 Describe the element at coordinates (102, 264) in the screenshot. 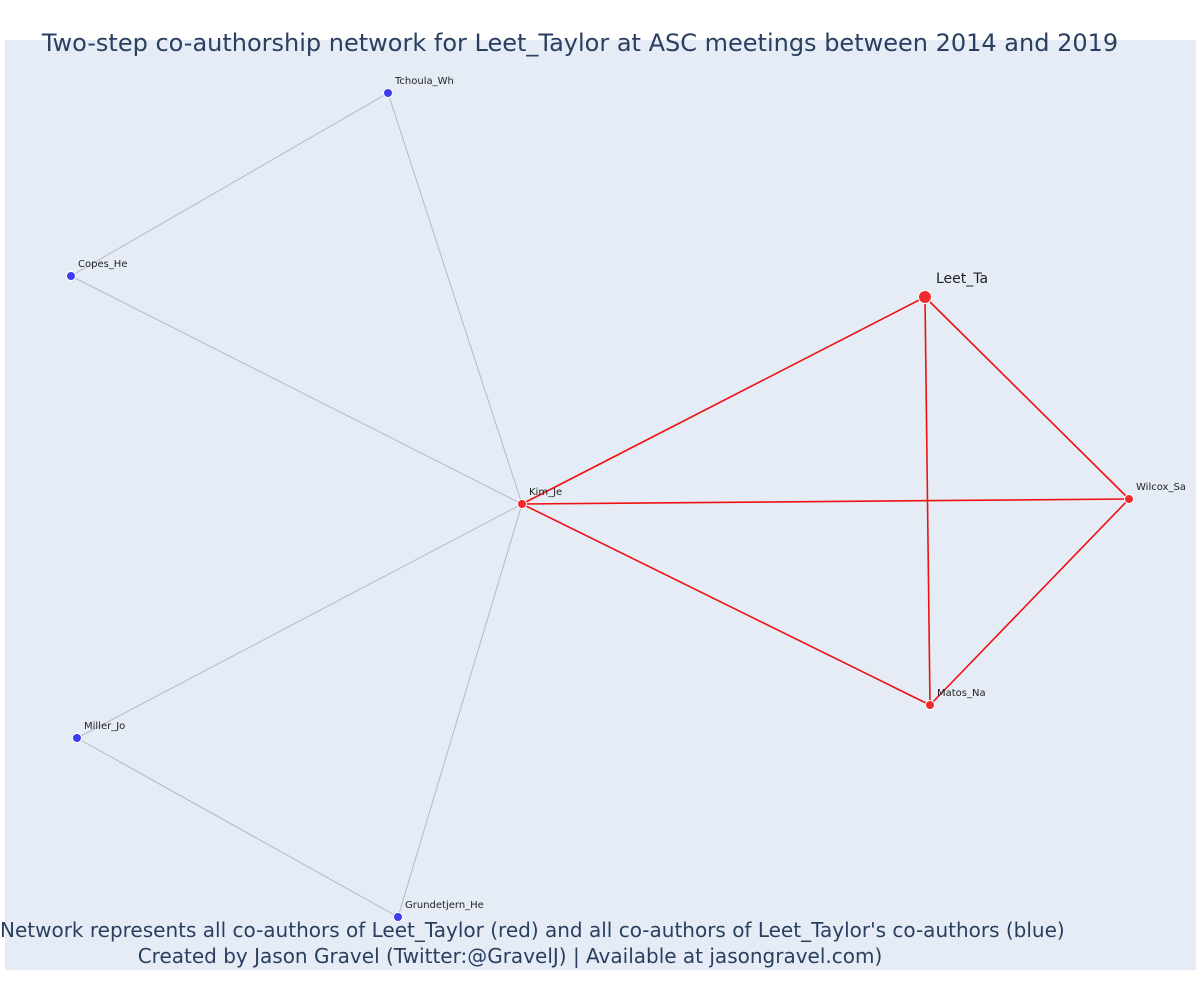

I see `node-label-copes: Copes_He` at that location.